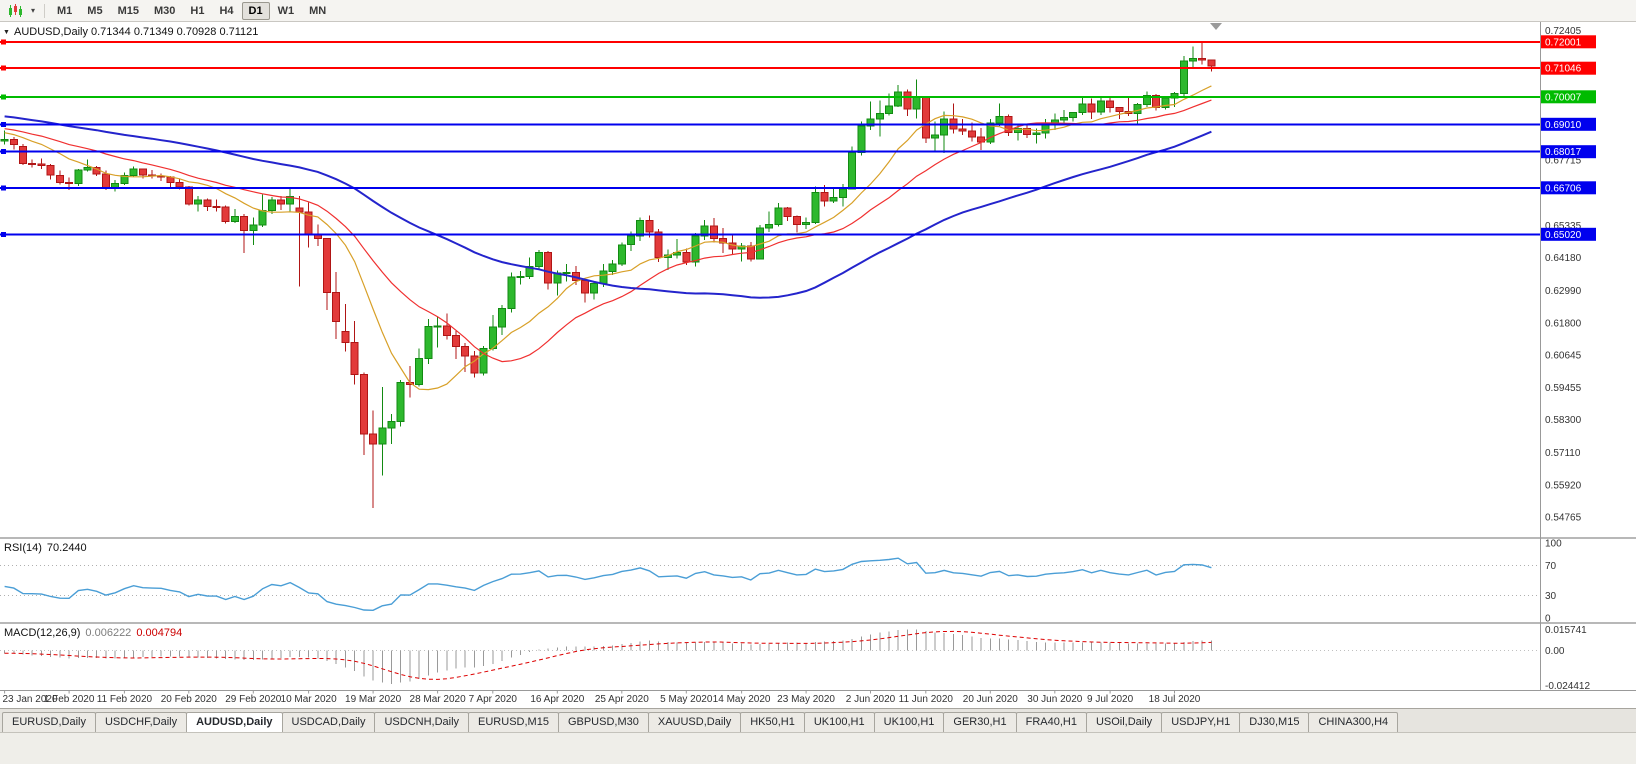  I want to click on timeframe-button-m1: M1, so click(65, 10).